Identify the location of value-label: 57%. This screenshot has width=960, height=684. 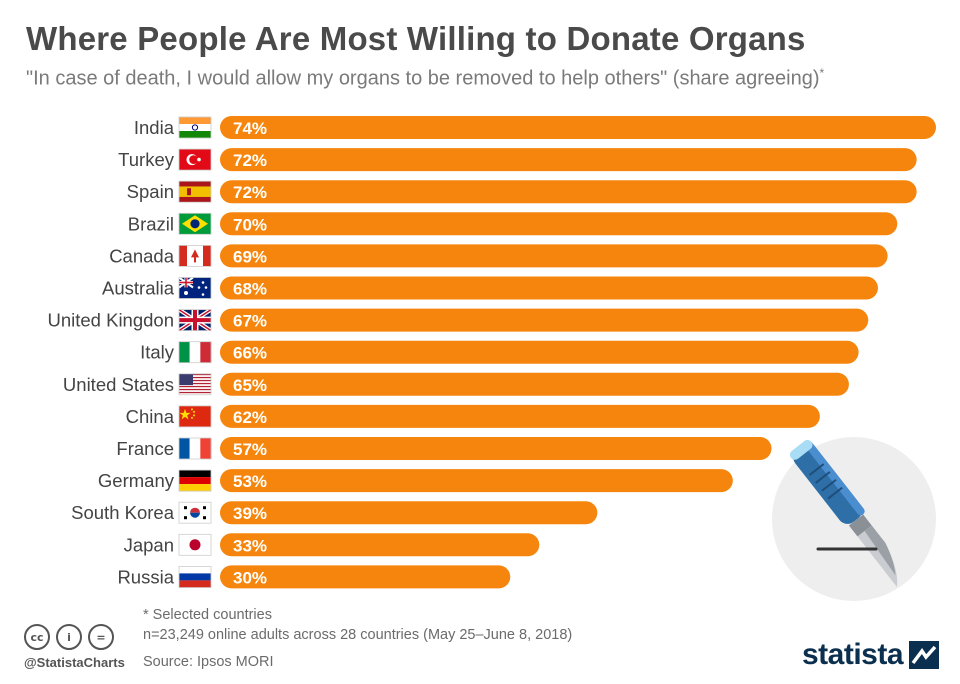
(250, 449).